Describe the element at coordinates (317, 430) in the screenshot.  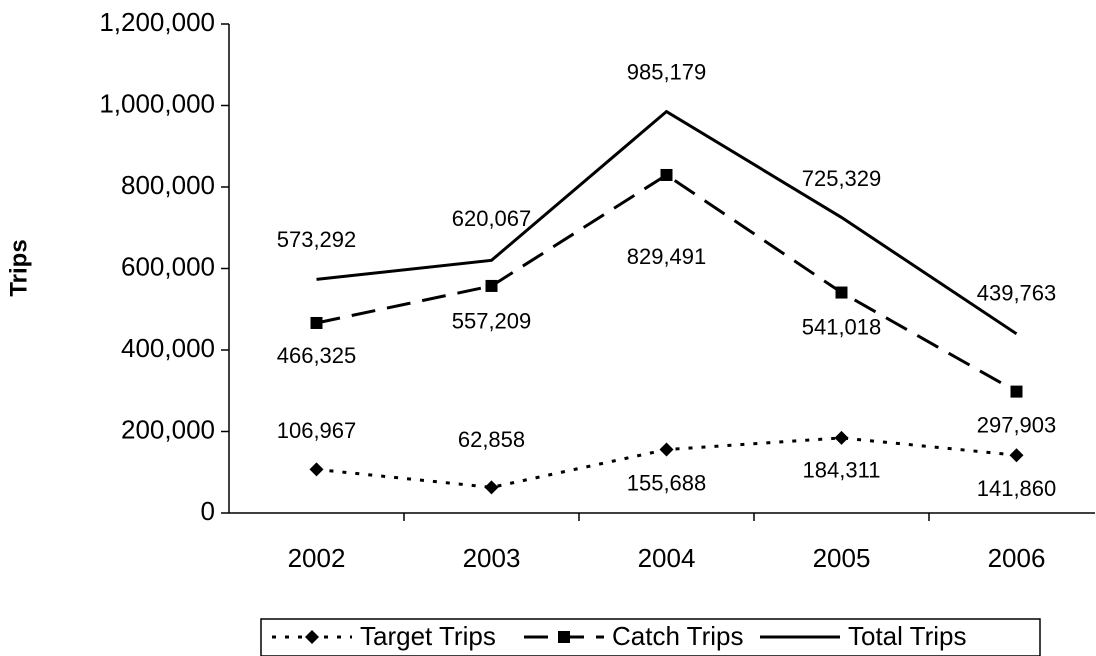
I see `data-label: 106,967` at that location.